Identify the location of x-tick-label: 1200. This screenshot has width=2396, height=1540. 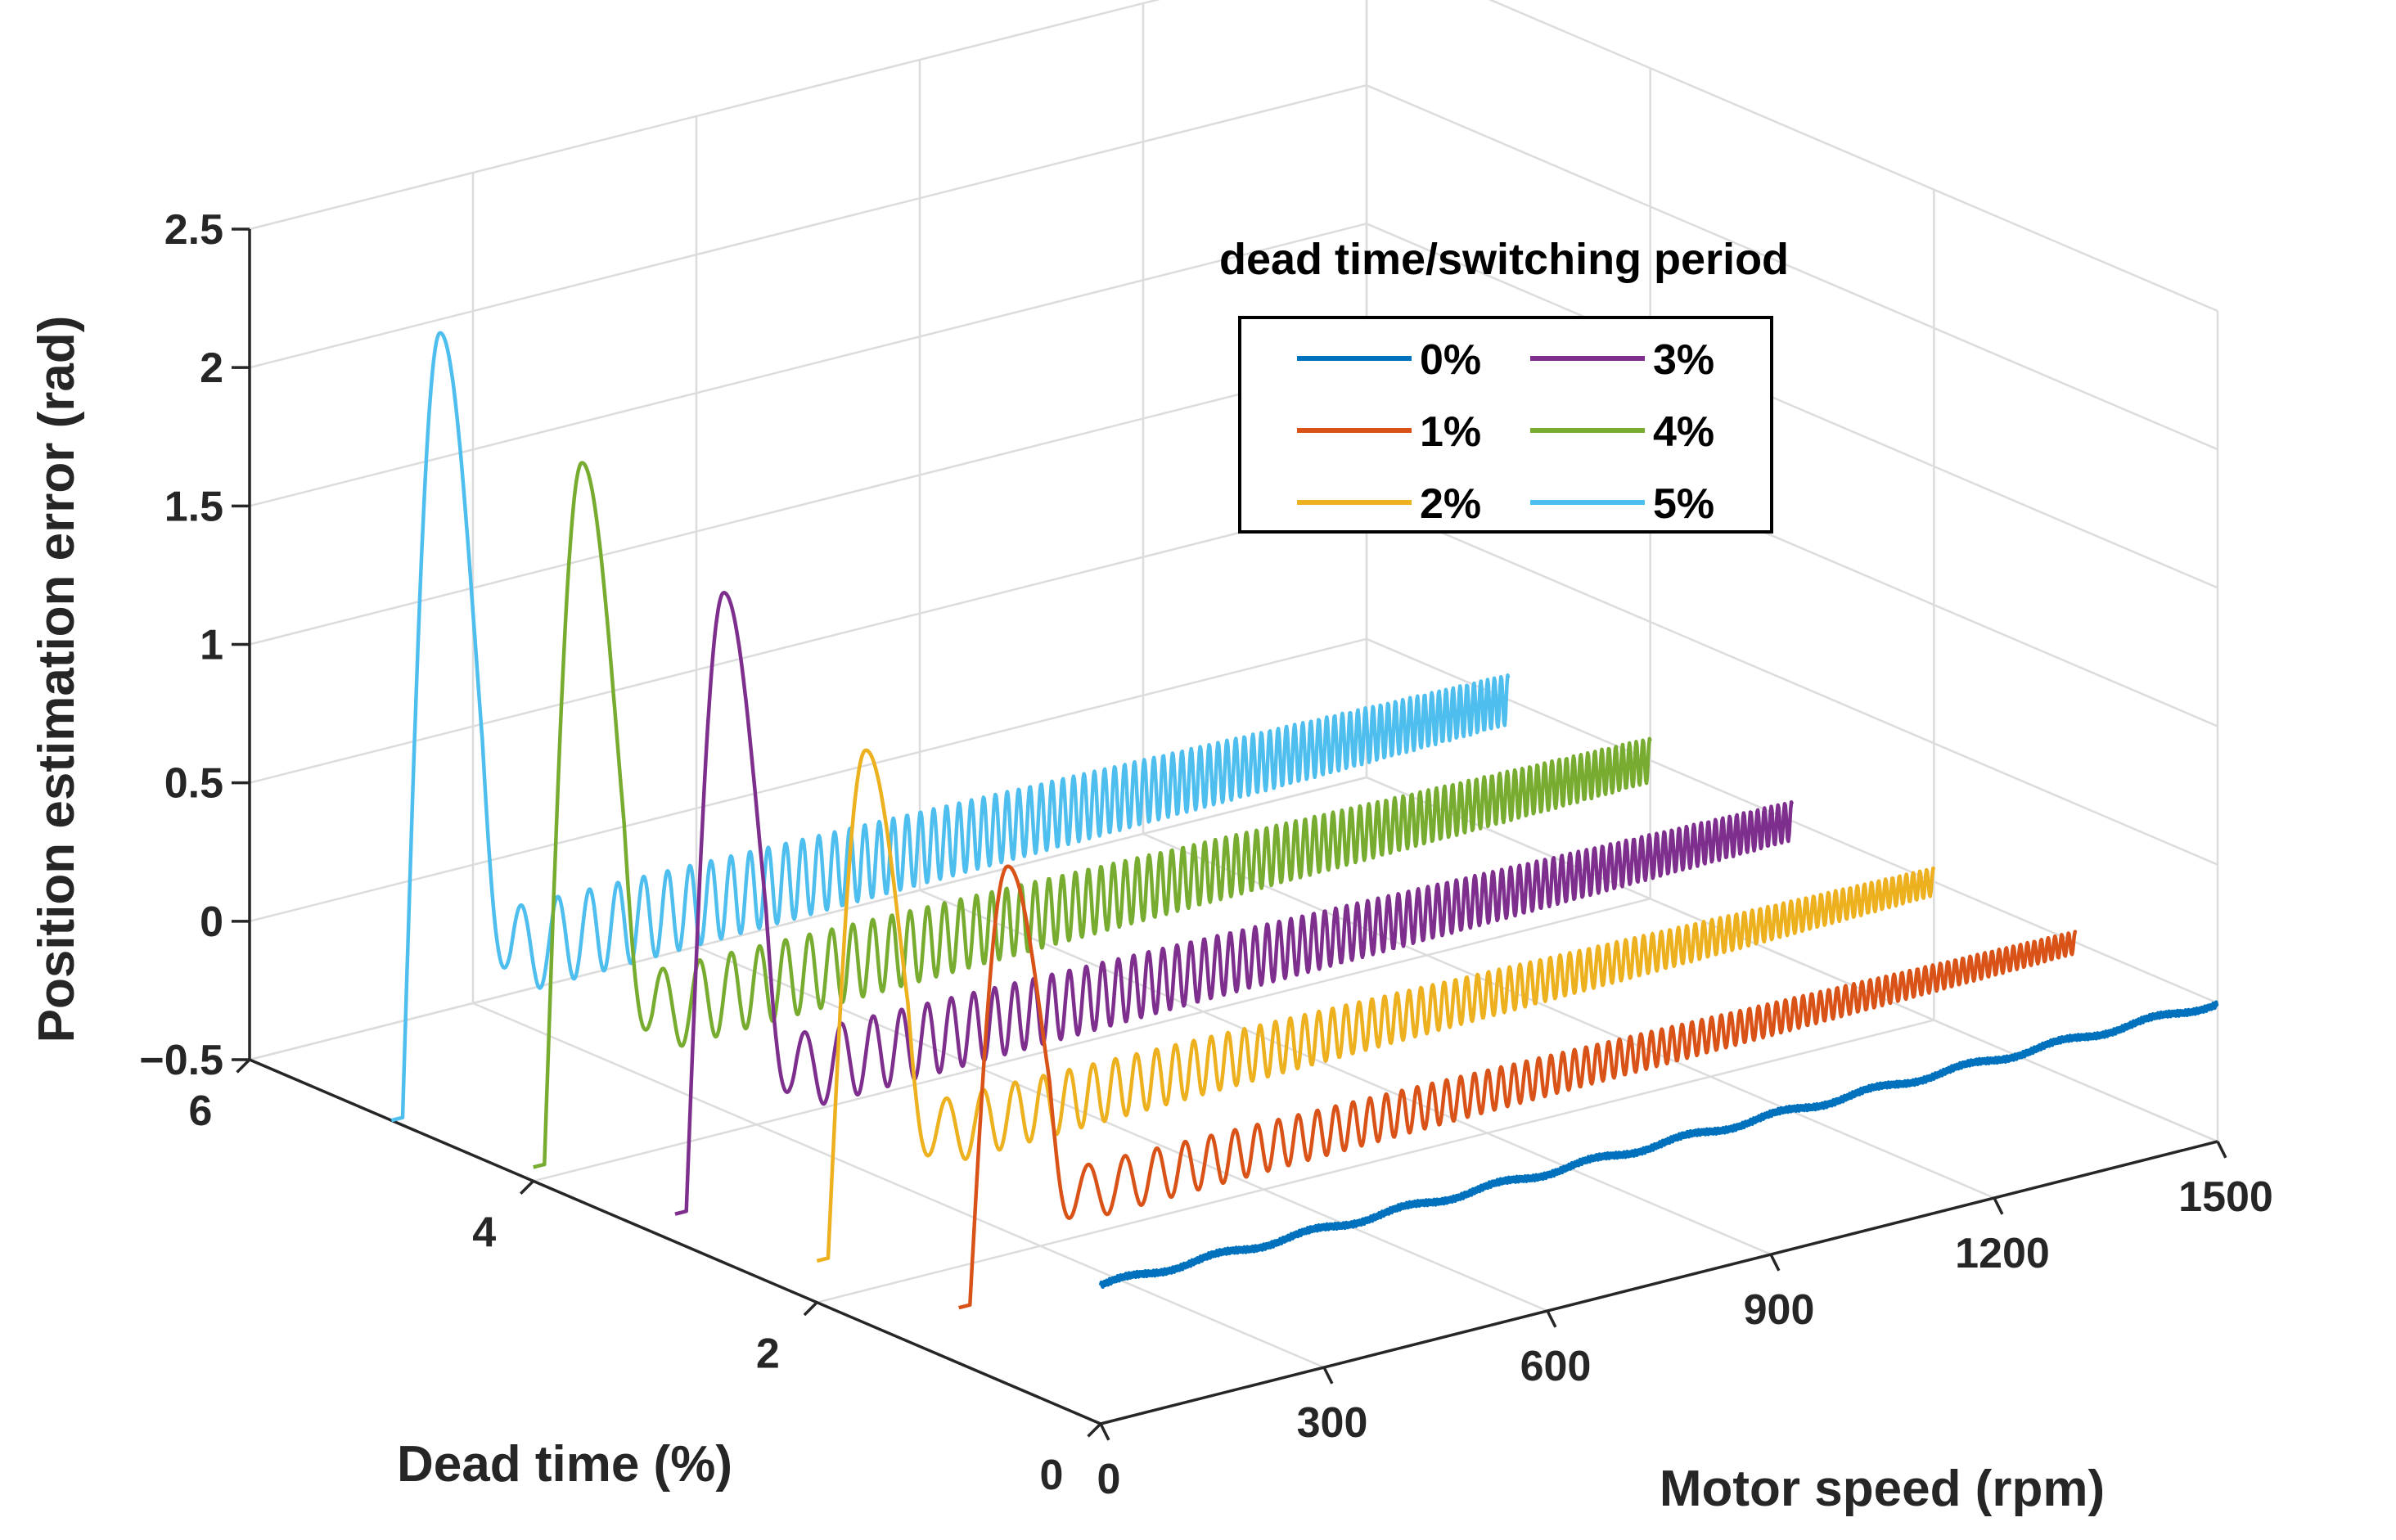
(2002, 1253).